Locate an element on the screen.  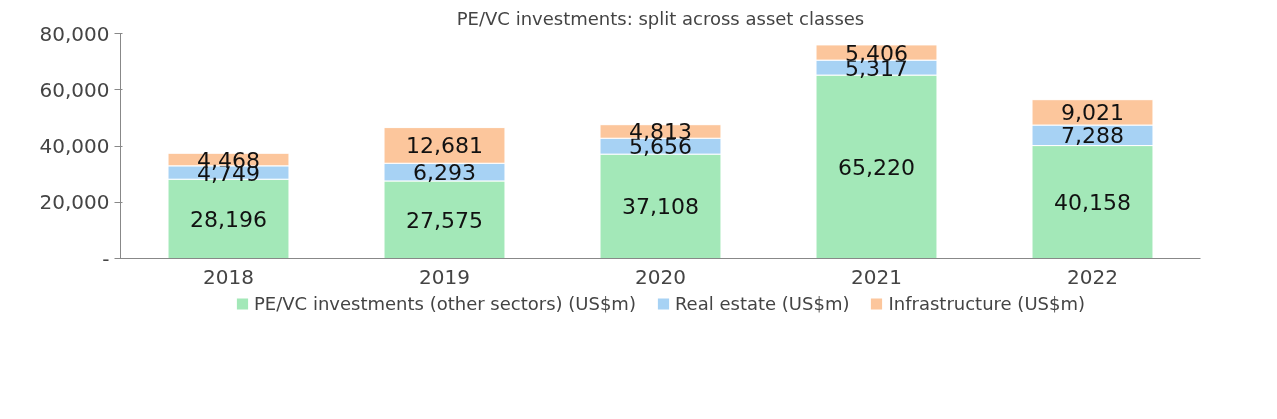
legend-label: PE/VC investments (other sectors) (US$m) is located at coordinates (444, 303).